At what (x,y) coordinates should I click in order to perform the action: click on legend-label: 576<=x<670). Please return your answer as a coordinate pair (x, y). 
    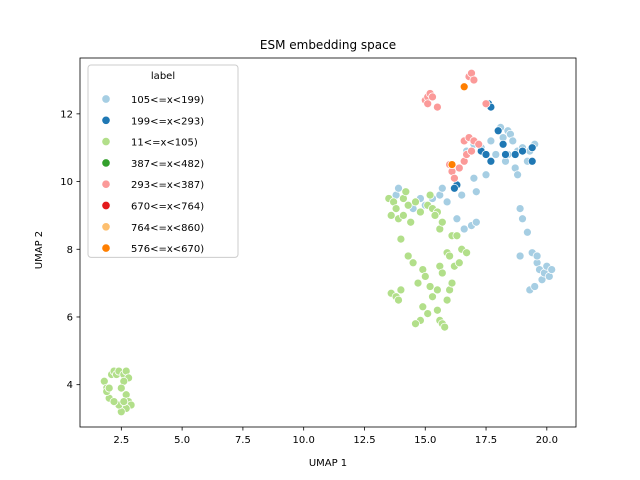
    Looking at the image, I should click on (167, 249).